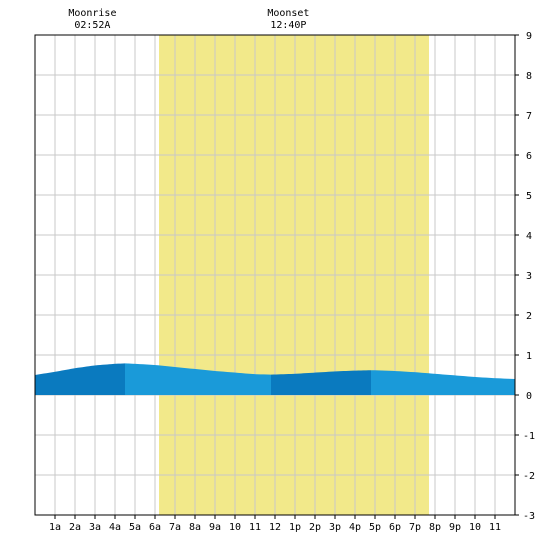  Describe the element at coordinates (415, 527) in the screenshot. I see `x-tick-label: 7p` at that location.